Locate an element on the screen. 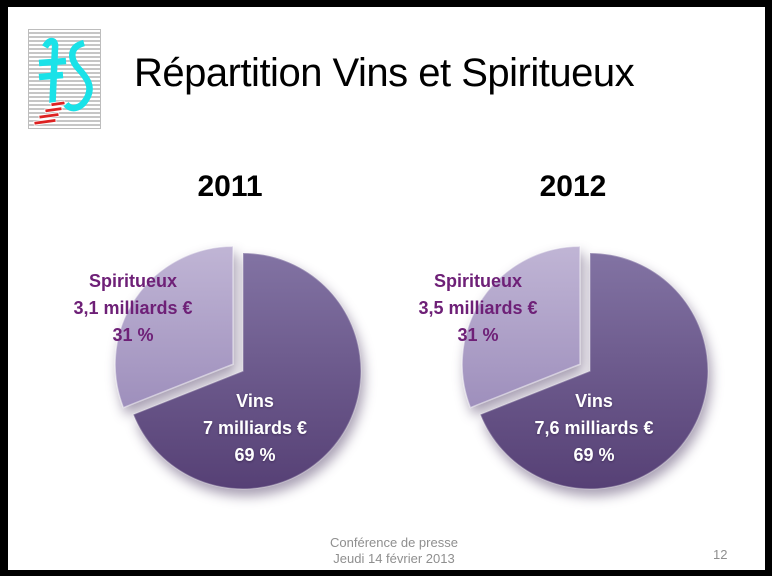 Image resolution: width=772 pixels, height=576 pixels. vins-label-2011: Vins 7 milliards € 69 % is located at coordinates (255, 428).